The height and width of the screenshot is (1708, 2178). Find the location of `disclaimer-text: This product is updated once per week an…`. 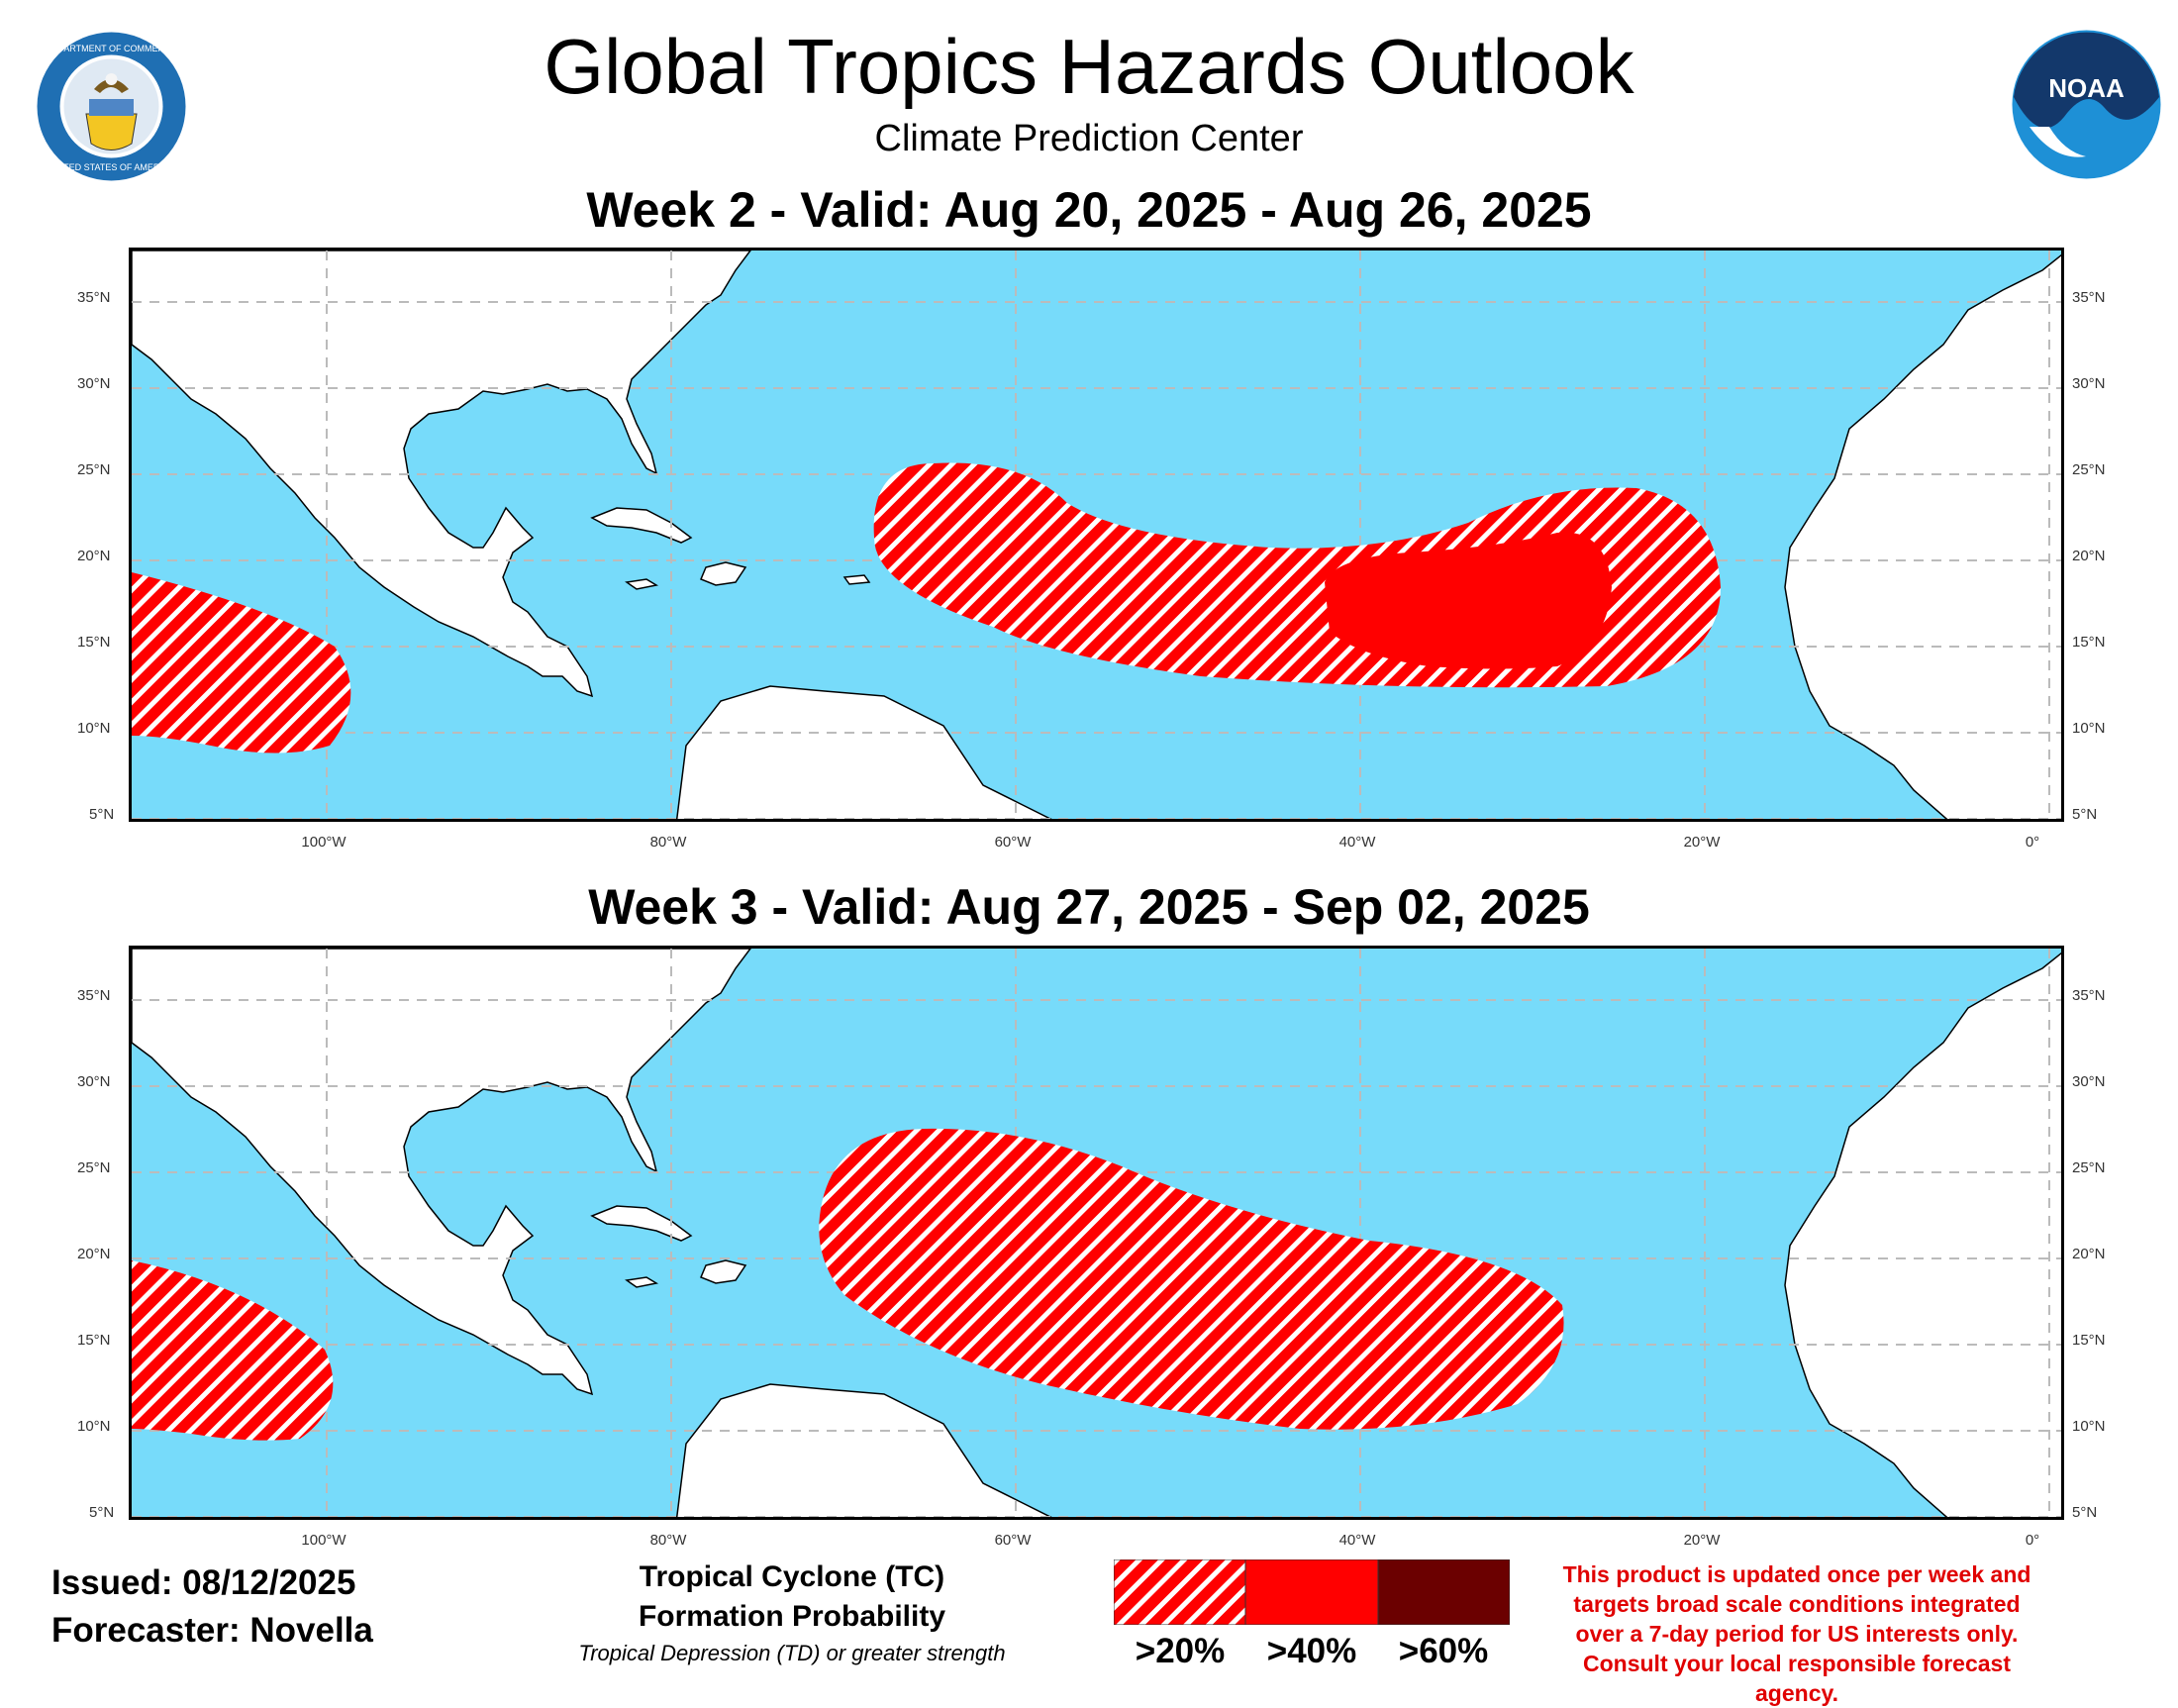

disclaimer-text: This product is updated once per week an… is located at coordinates (1796, 1634).